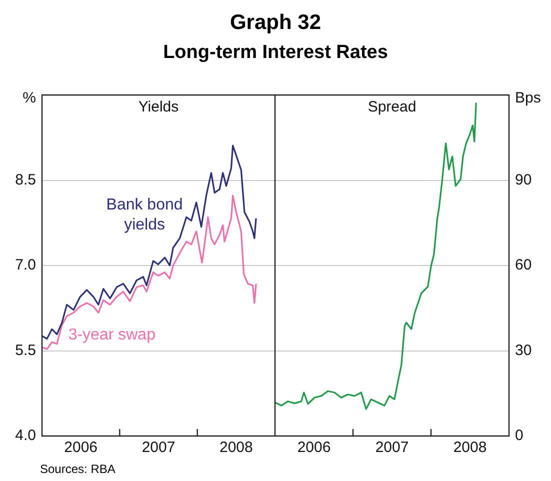  I want to click on y-tick-label: 5.5, so click(25, 350).